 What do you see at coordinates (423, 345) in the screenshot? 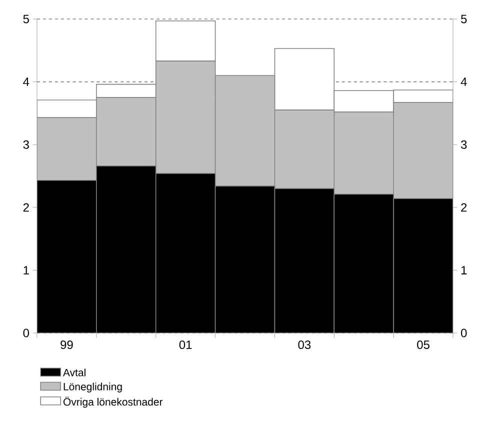
I see `x-tick-label: 05` at bounding box center [423, 345].